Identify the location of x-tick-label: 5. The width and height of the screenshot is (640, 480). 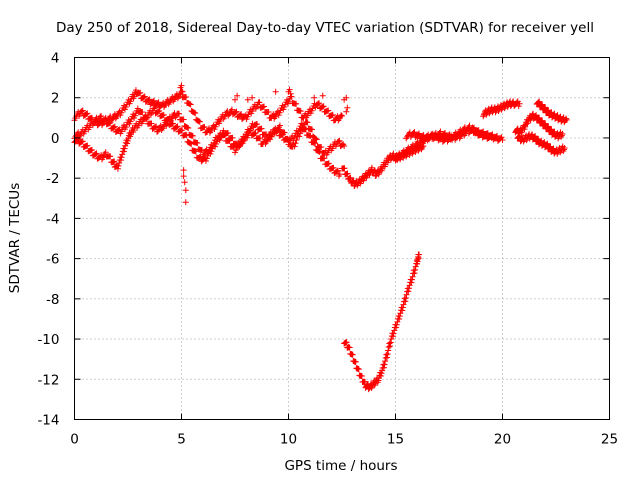
(181, 440).